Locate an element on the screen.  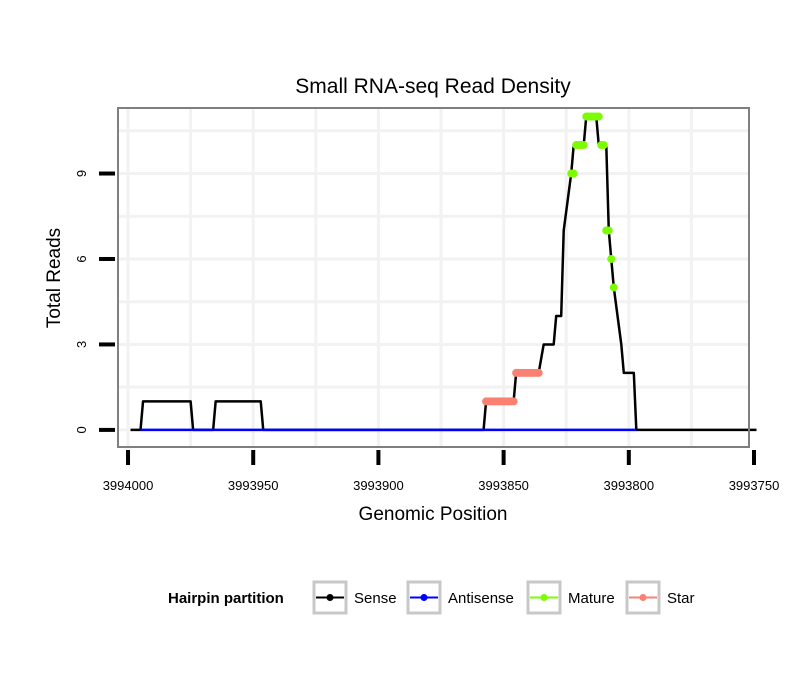
y-tick-label: 0 is located at coordinates (81, 429).